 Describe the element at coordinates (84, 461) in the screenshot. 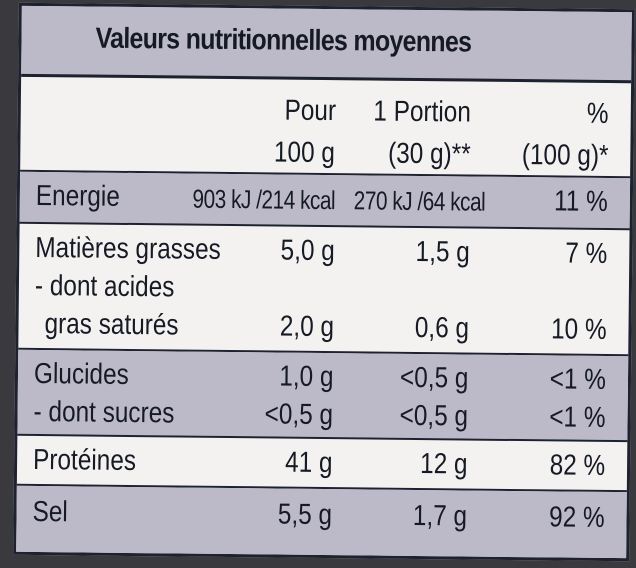

I see `row-name-proteines: Protéines` at that location.